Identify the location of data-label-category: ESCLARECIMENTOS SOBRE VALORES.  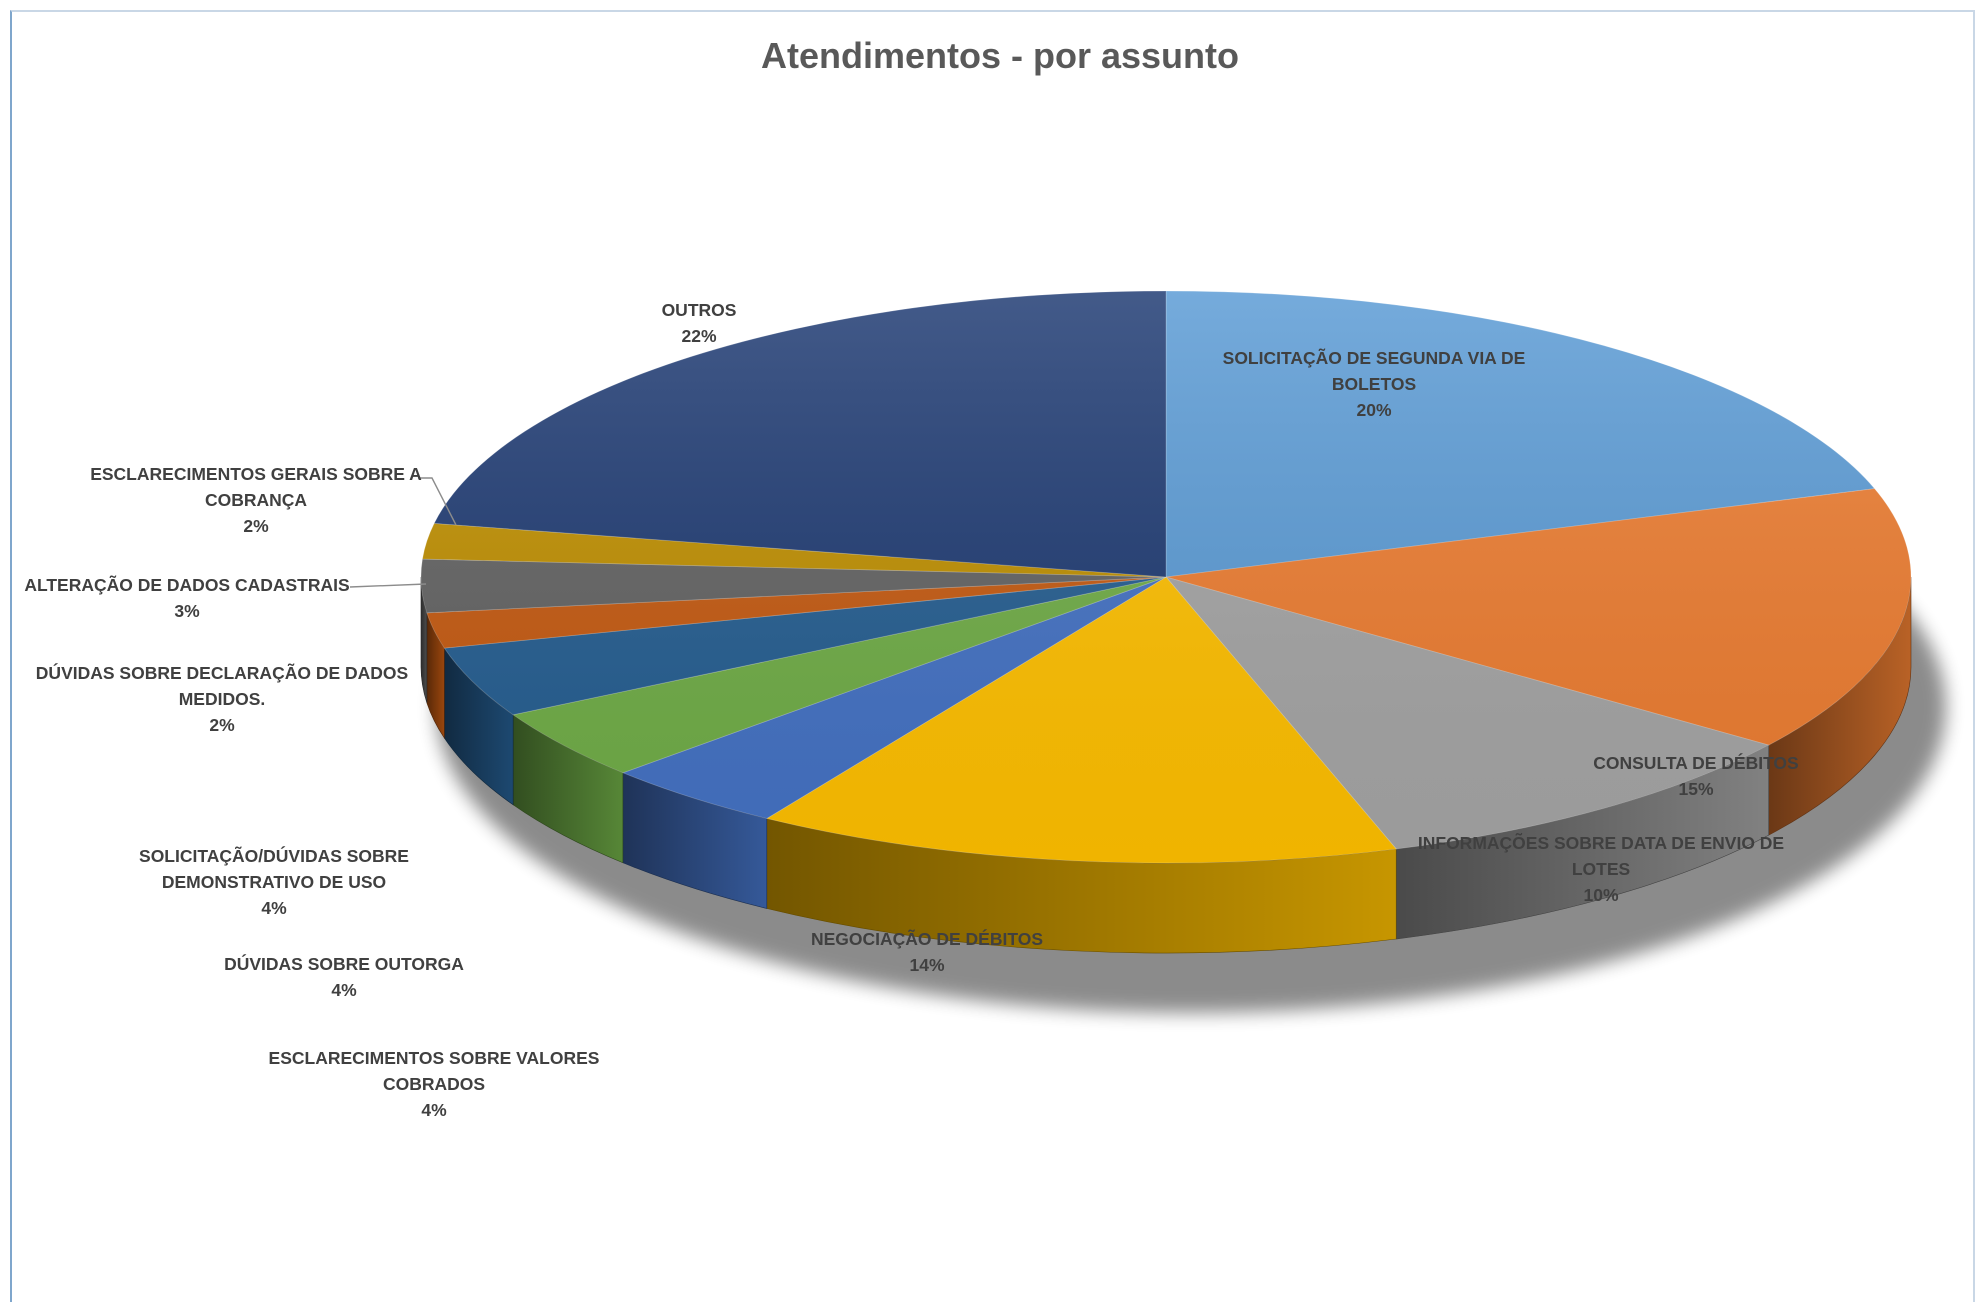
(434, 1058).